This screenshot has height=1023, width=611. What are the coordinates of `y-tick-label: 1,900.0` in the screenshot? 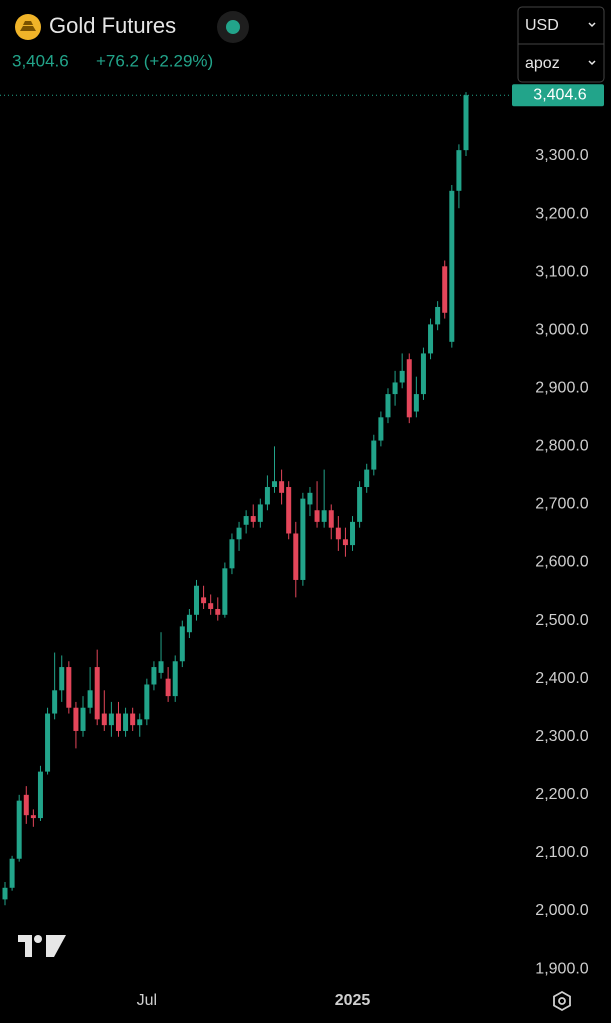 It's located at (561, 968).